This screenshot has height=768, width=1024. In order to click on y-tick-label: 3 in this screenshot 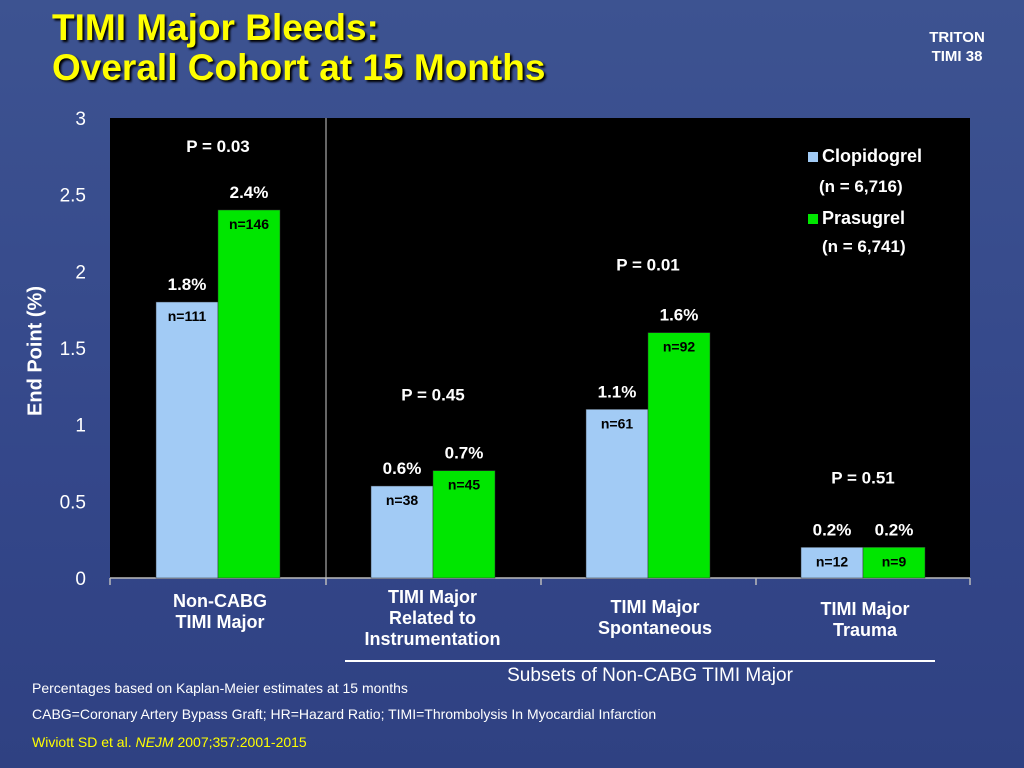, I will do `click(80, 119)`.